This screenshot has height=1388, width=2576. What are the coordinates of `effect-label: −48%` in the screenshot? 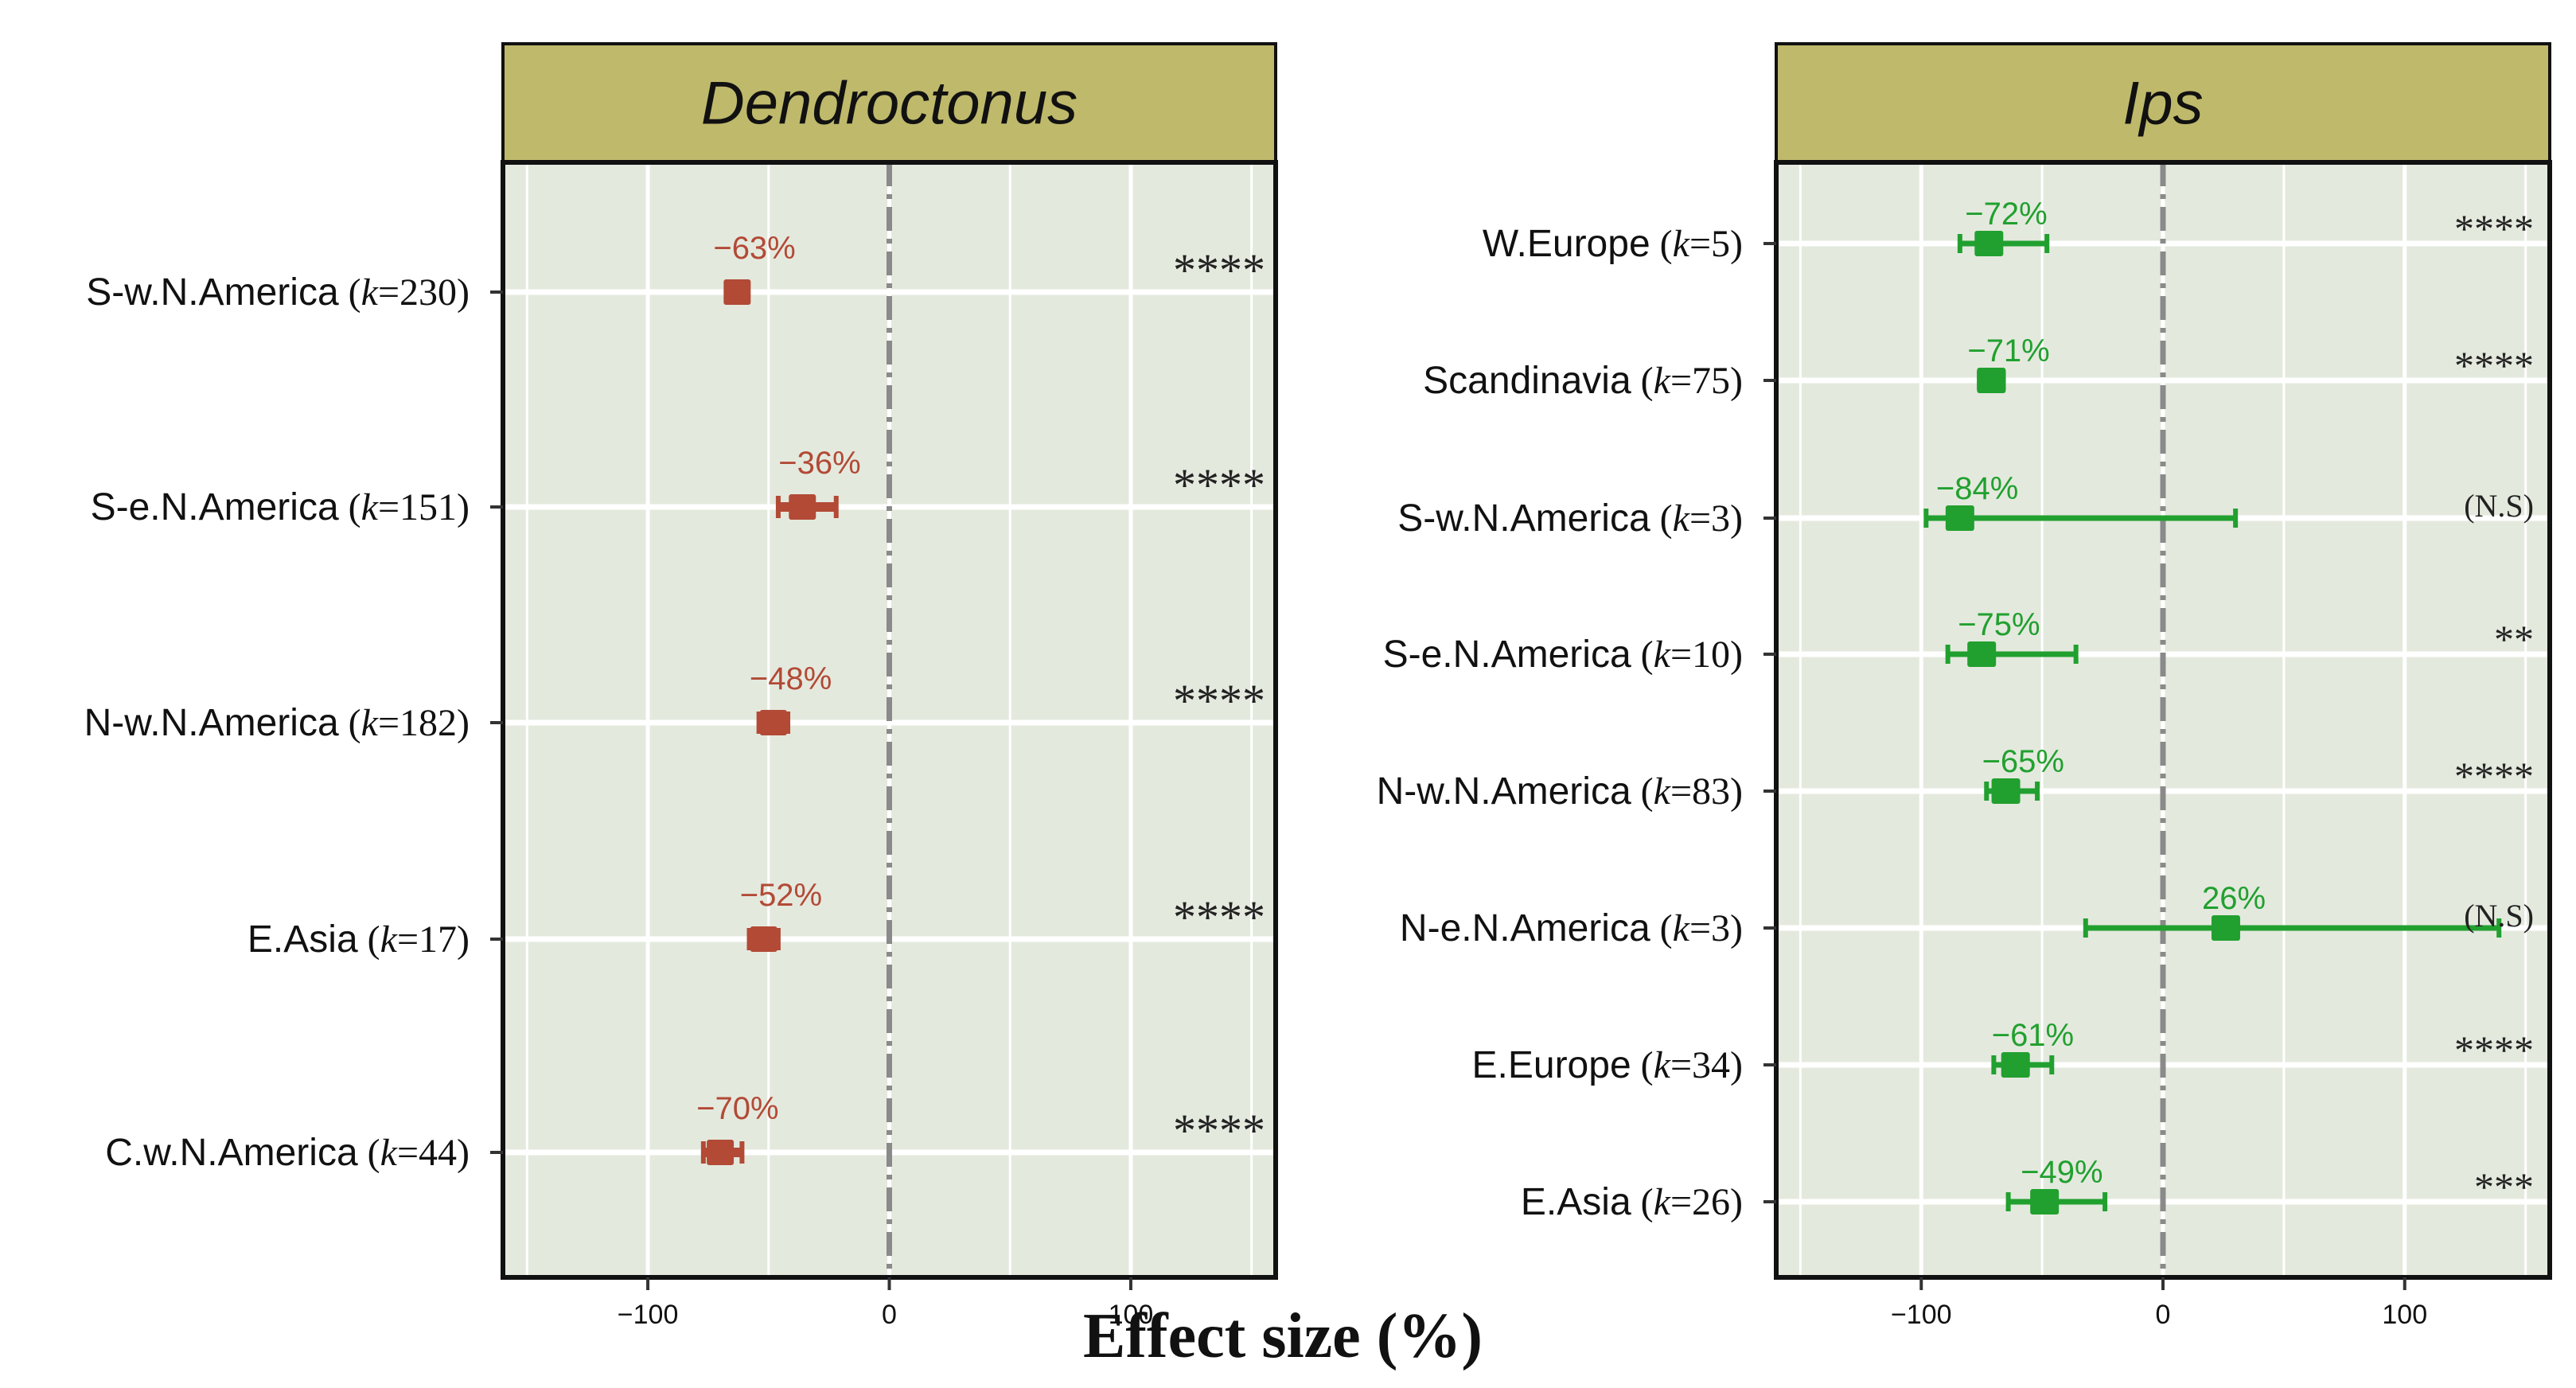 It's located at (791, 678).